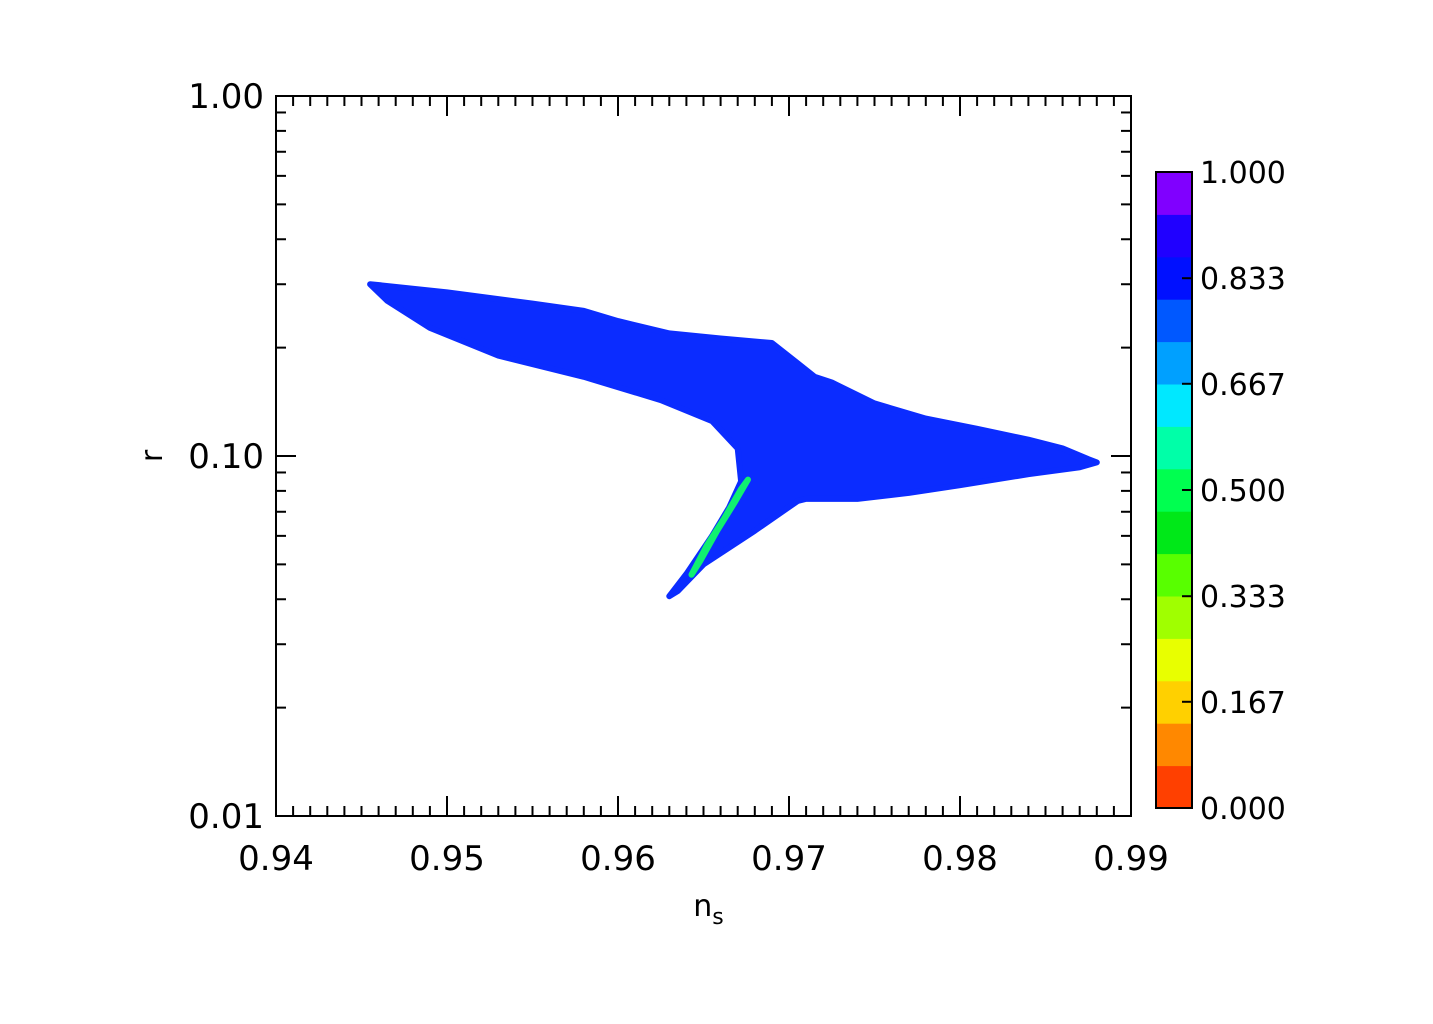 The height and width of the screenshot is (1024, 1433). I want to click on y-tick-label: 0.01, so click(226, 817).